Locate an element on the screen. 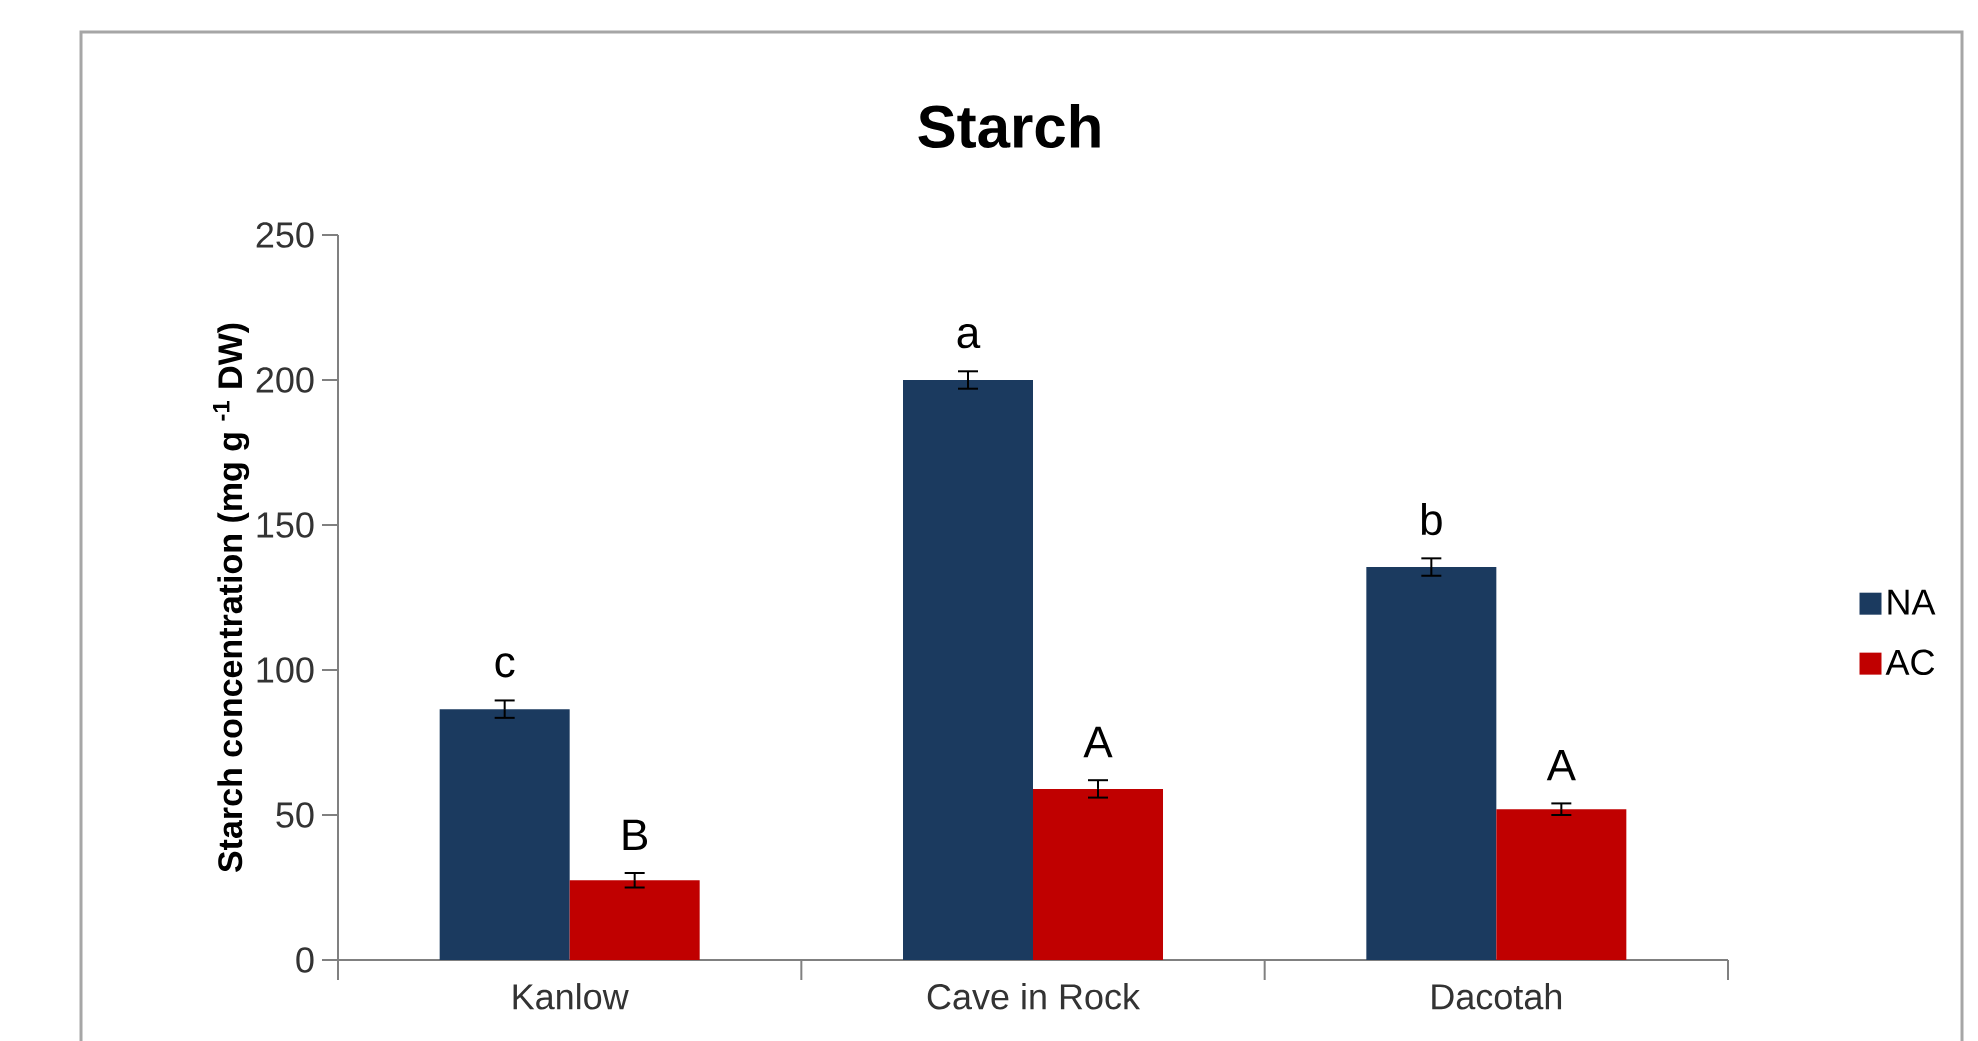  legend-label: NA is located at coordinates (1912, 602).